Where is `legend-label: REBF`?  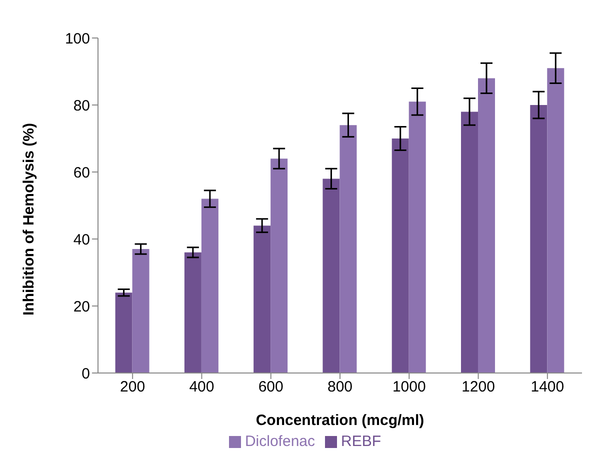 legend-label: REBF is located at coordinates (361, 441).